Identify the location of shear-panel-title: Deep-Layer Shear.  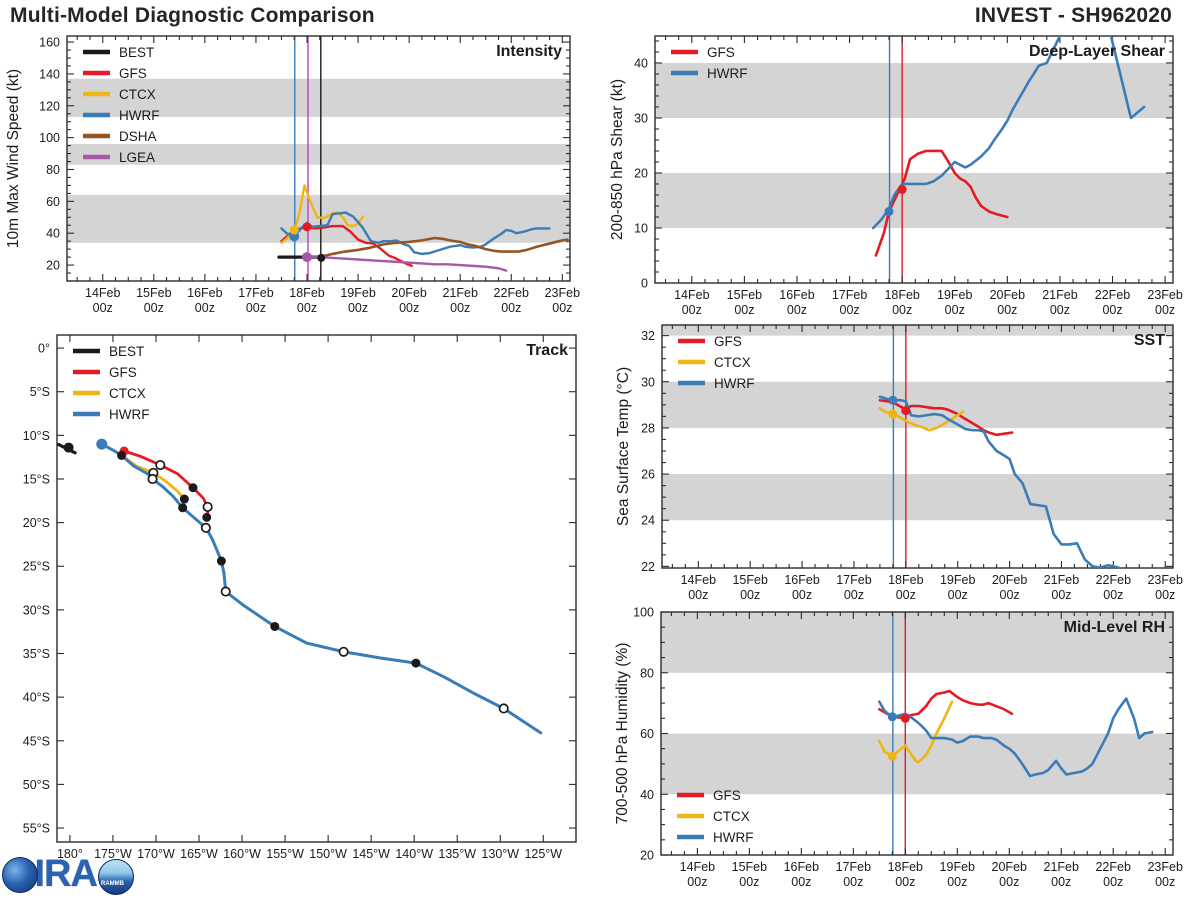
(1097, 51).